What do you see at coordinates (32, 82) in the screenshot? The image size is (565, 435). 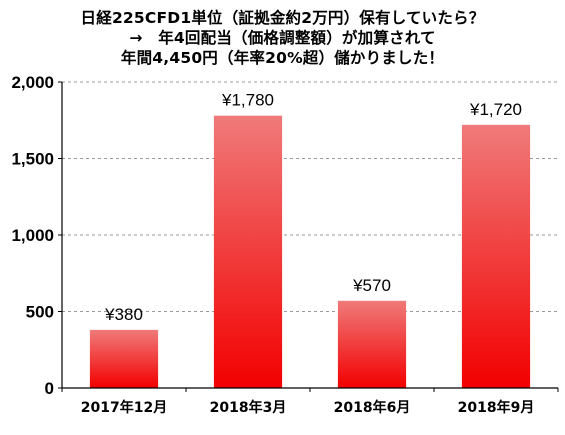 I see `y-tick-label: 2,000` at bounding box center [32, 82].